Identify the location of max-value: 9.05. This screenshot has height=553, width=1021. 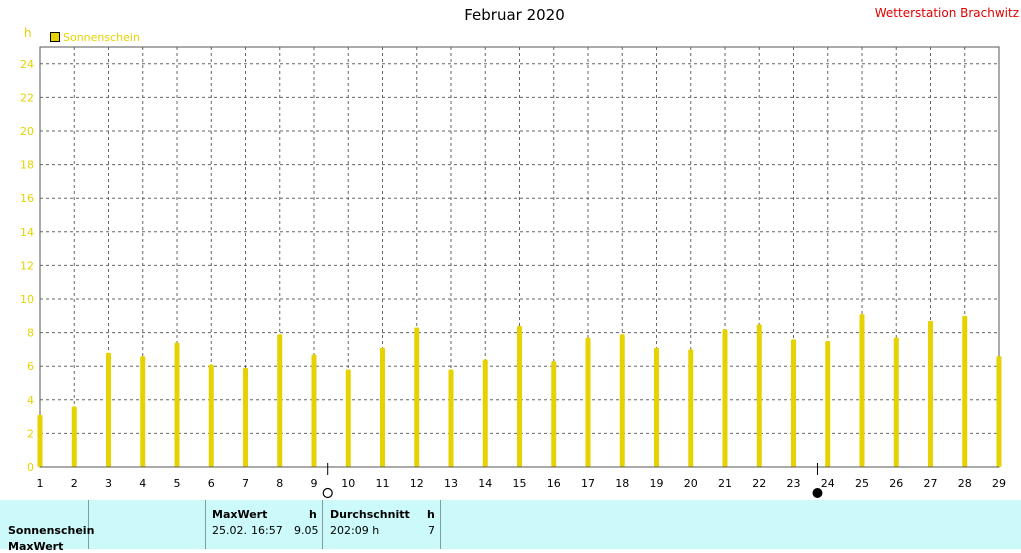
(306, 530).